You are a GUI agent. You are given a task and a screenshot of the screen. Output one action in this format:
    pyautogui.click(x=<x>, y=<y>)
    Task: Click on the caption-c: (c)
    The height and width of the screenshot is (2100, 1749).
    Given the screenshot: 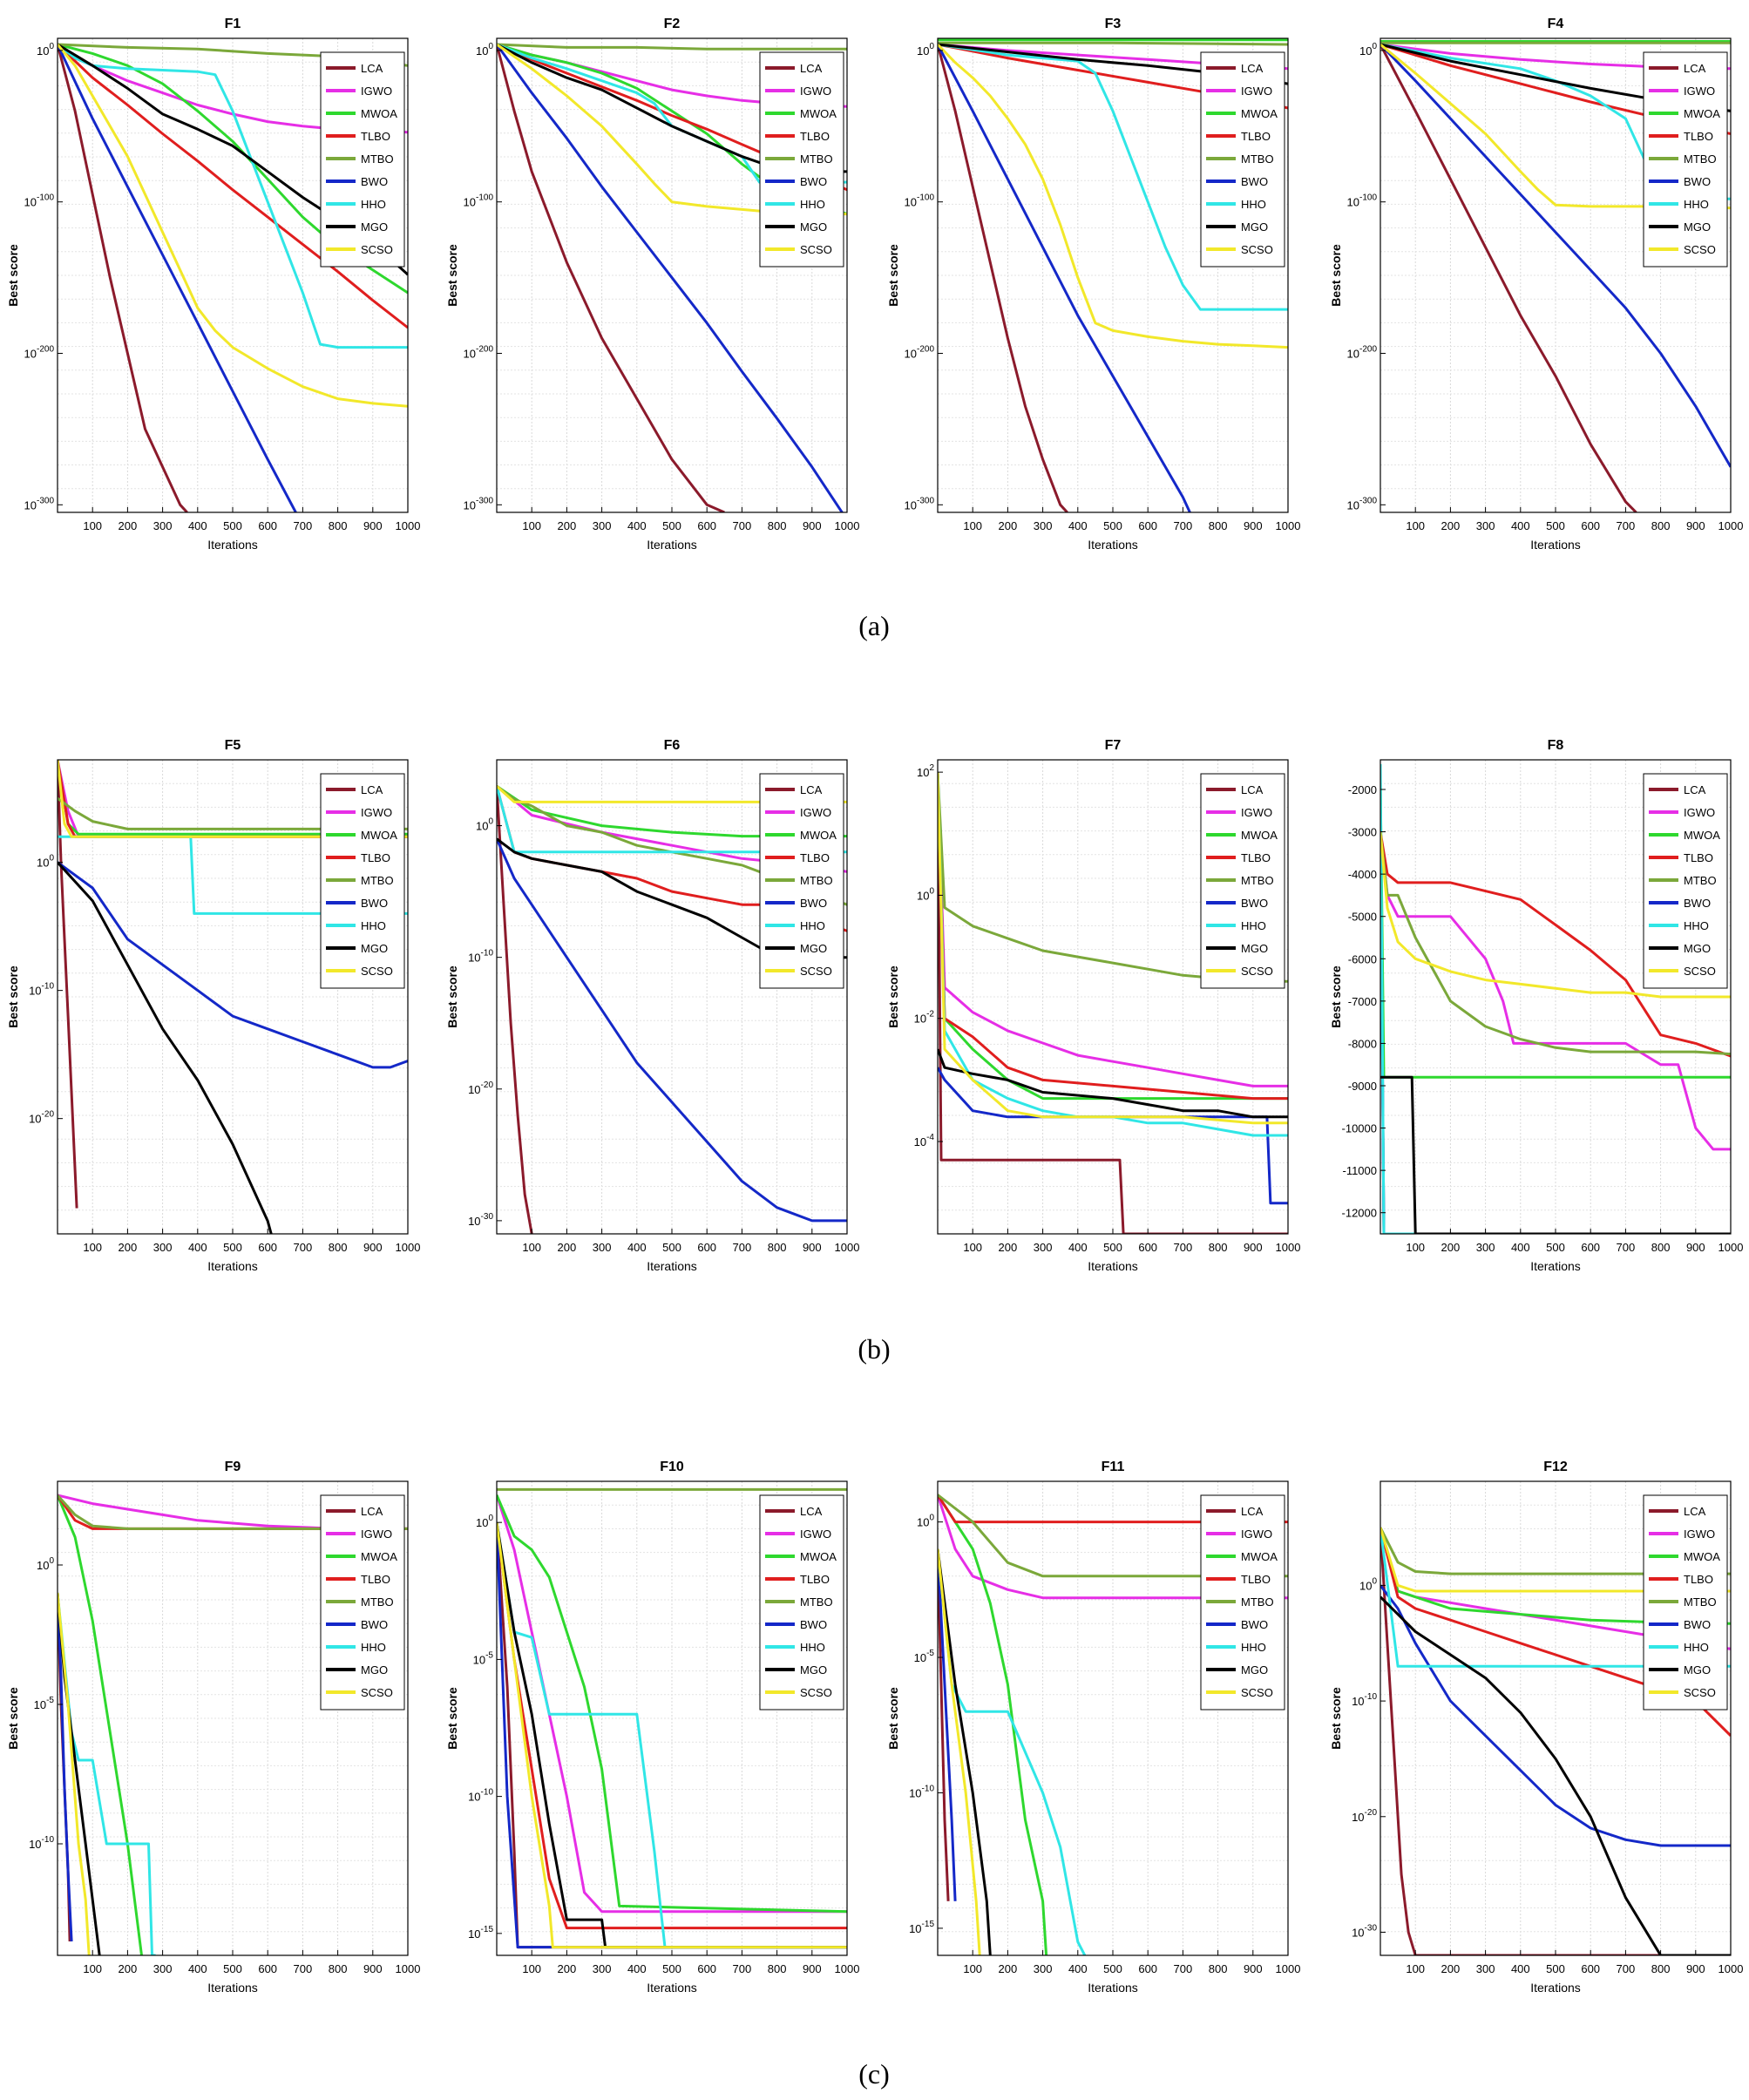 What is the action you would take?
    pyautogui.click(x=874, y=2074)
    